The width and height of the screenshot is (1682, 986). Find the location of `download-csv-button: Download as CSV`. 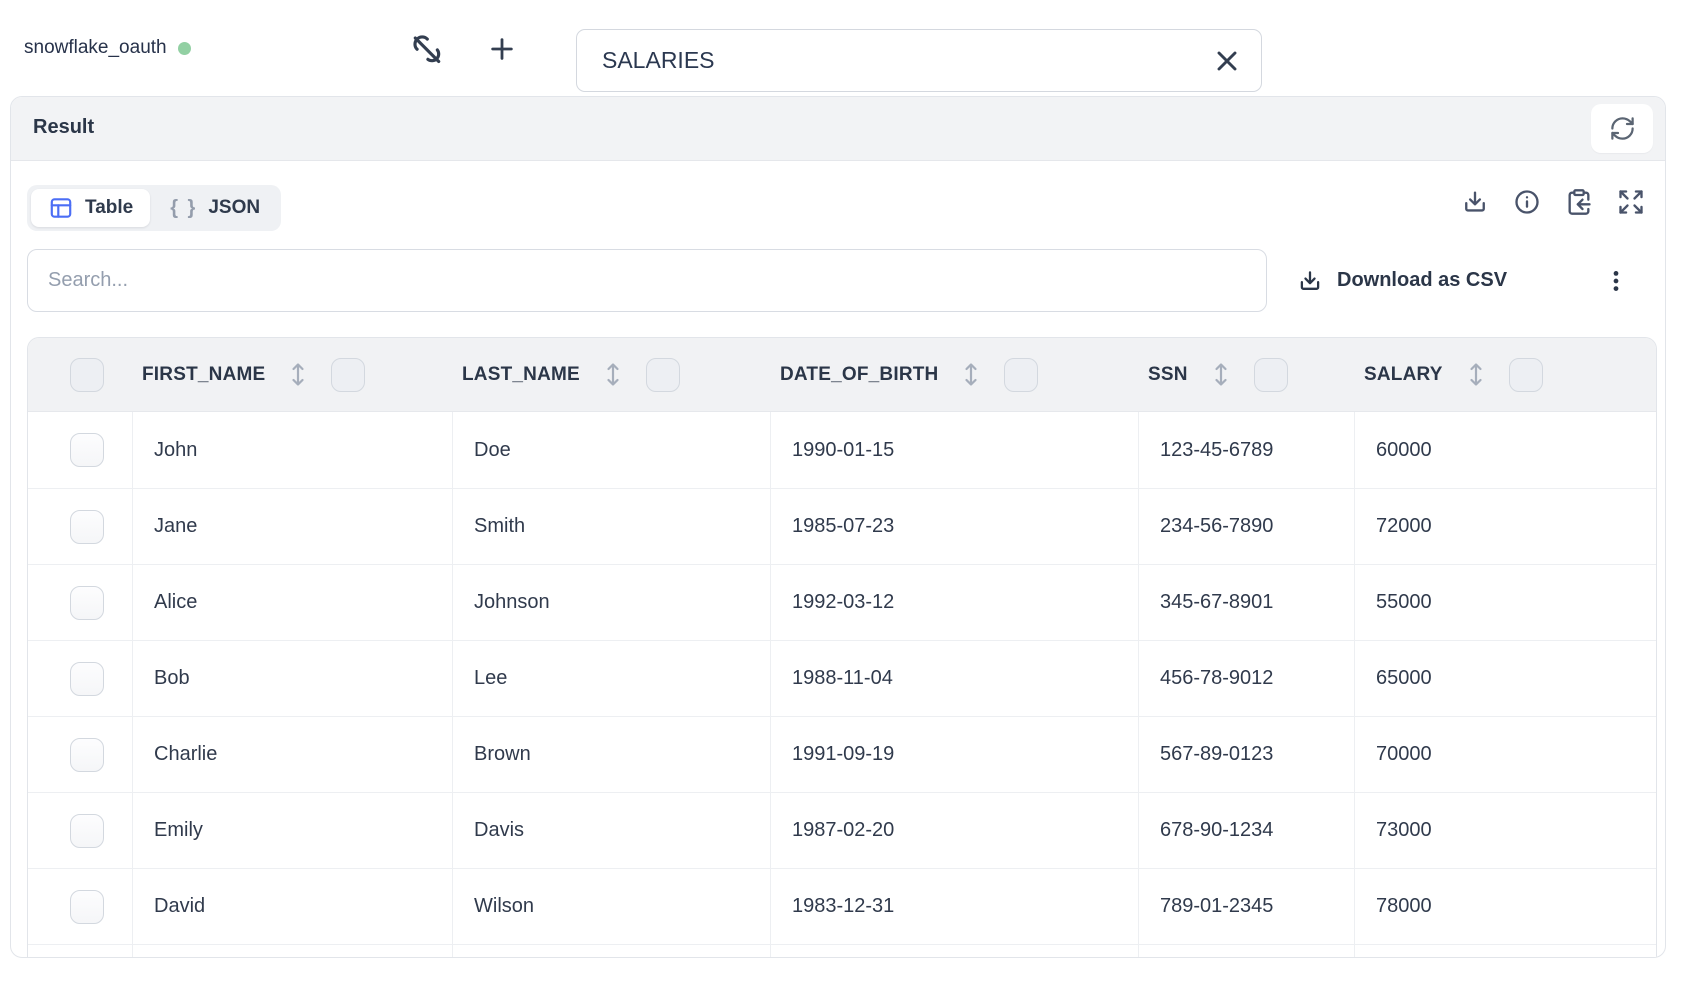

download-csv-button: Download as CSV is located at coordinates (1402, 280).